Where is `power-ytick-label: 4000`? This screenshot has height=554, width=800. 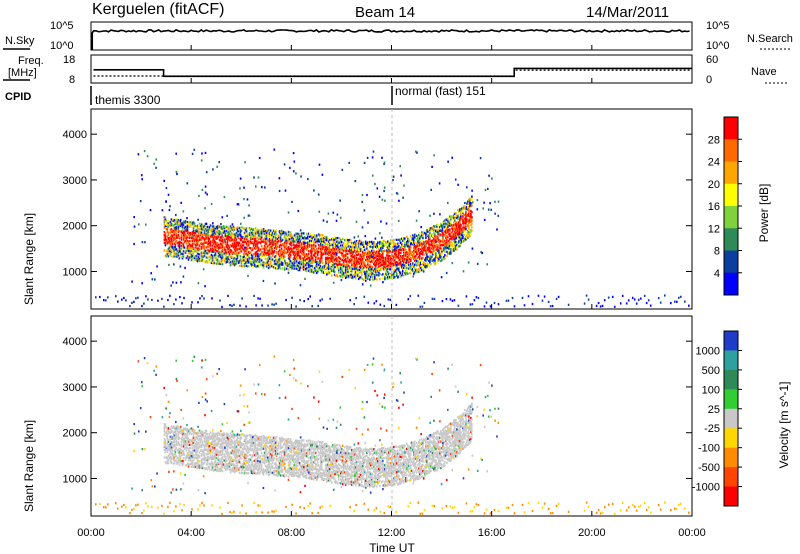
power-ytick-label: 4000 is located at coordinates (75, 135).